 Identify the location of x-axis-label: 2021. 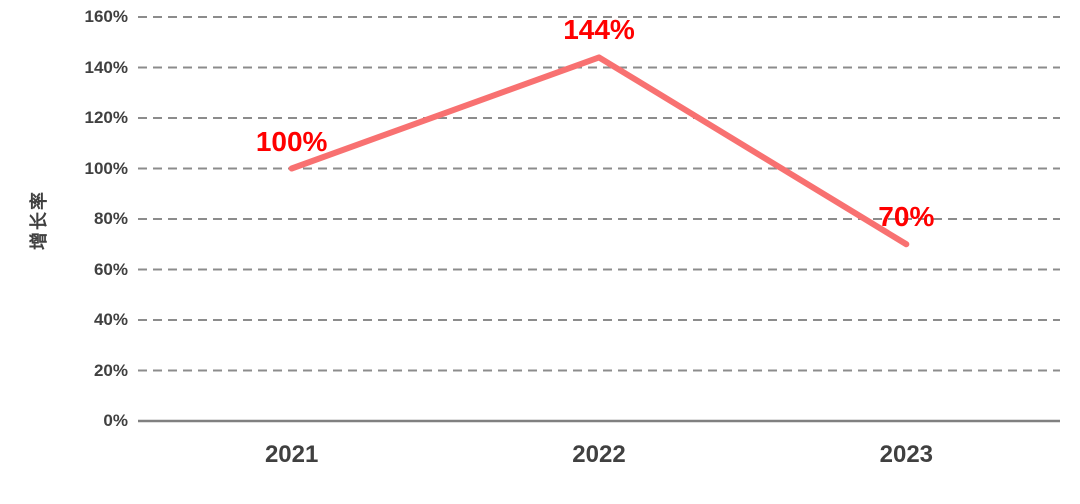
(291, 454).